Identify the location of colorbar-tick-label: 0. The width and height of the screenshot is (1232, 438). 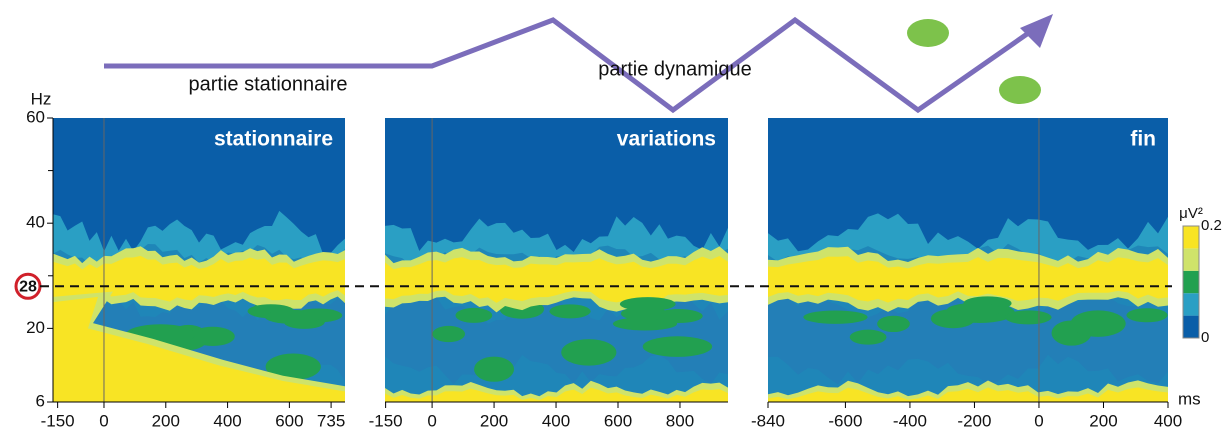
(1205, 337).